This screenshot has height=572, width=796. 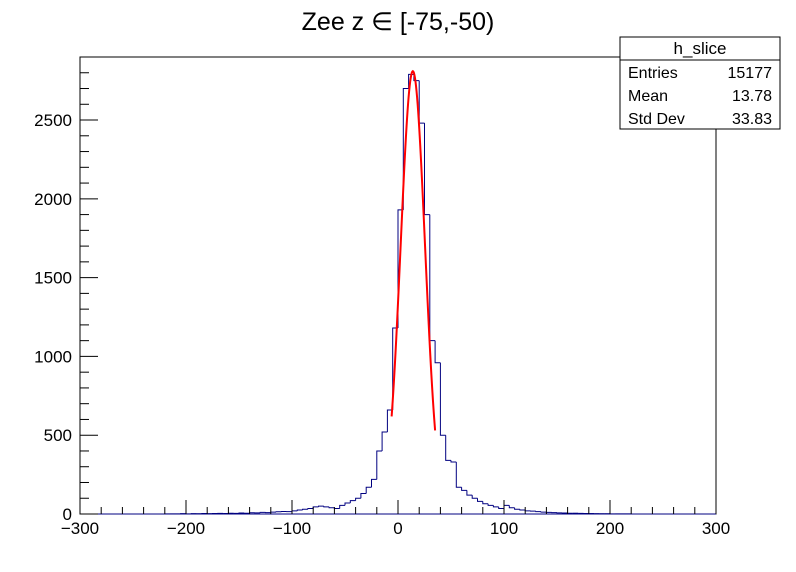 I want to click on x-tick-label: −300, so click(x=80, y=528).